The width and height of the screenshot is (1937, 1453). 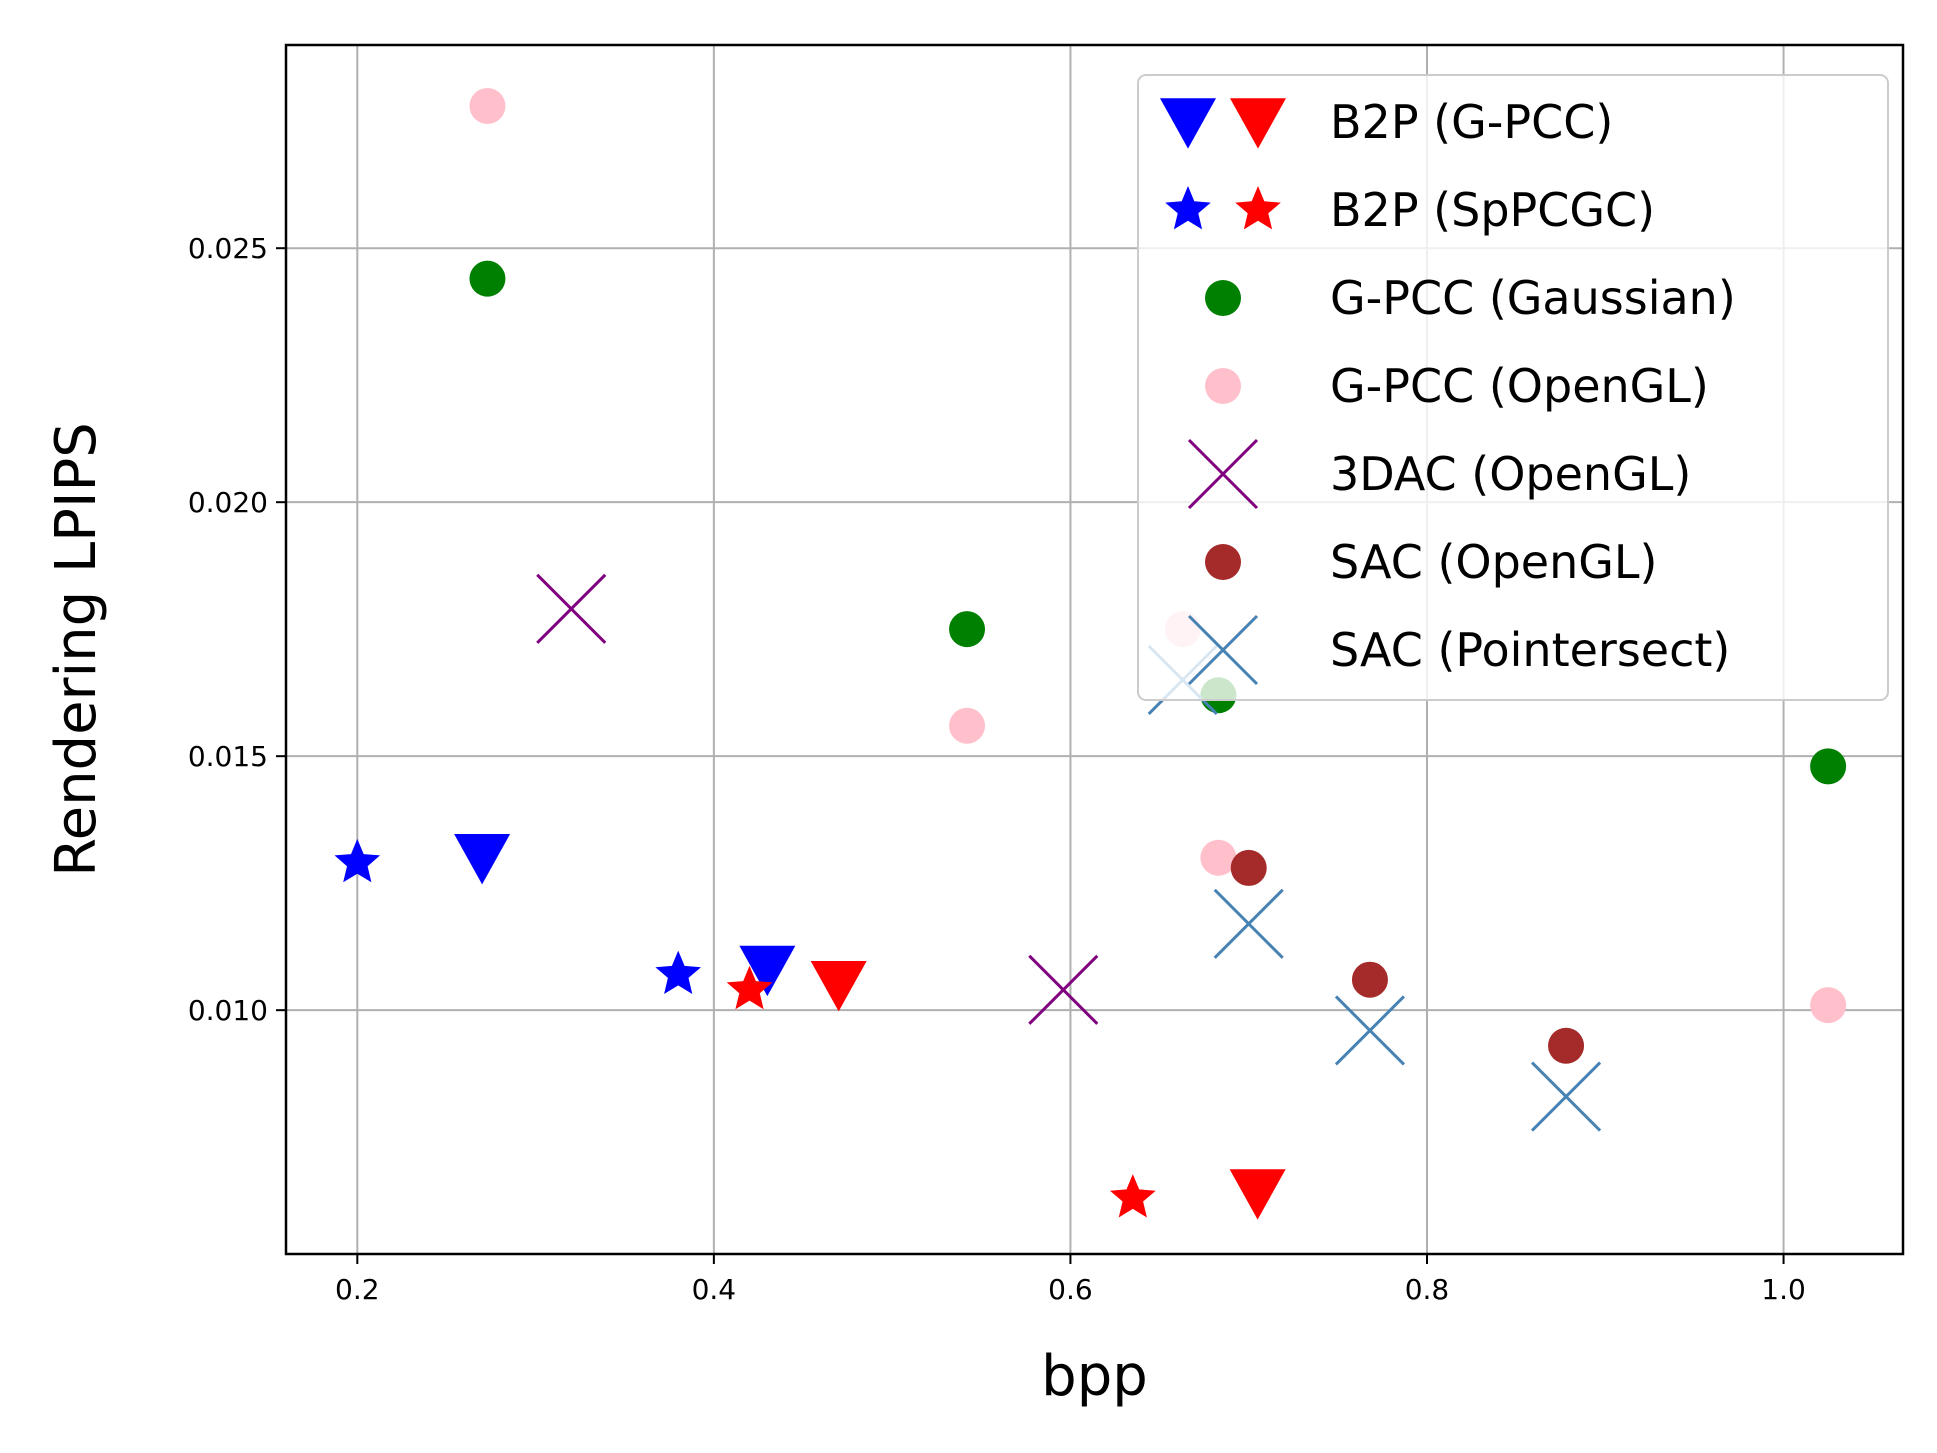 What do you see at coordinates (1223, 386) in the screenshot?
I see `legend-marker-g-pcc-opengl` at bounding box center [1223, 386].